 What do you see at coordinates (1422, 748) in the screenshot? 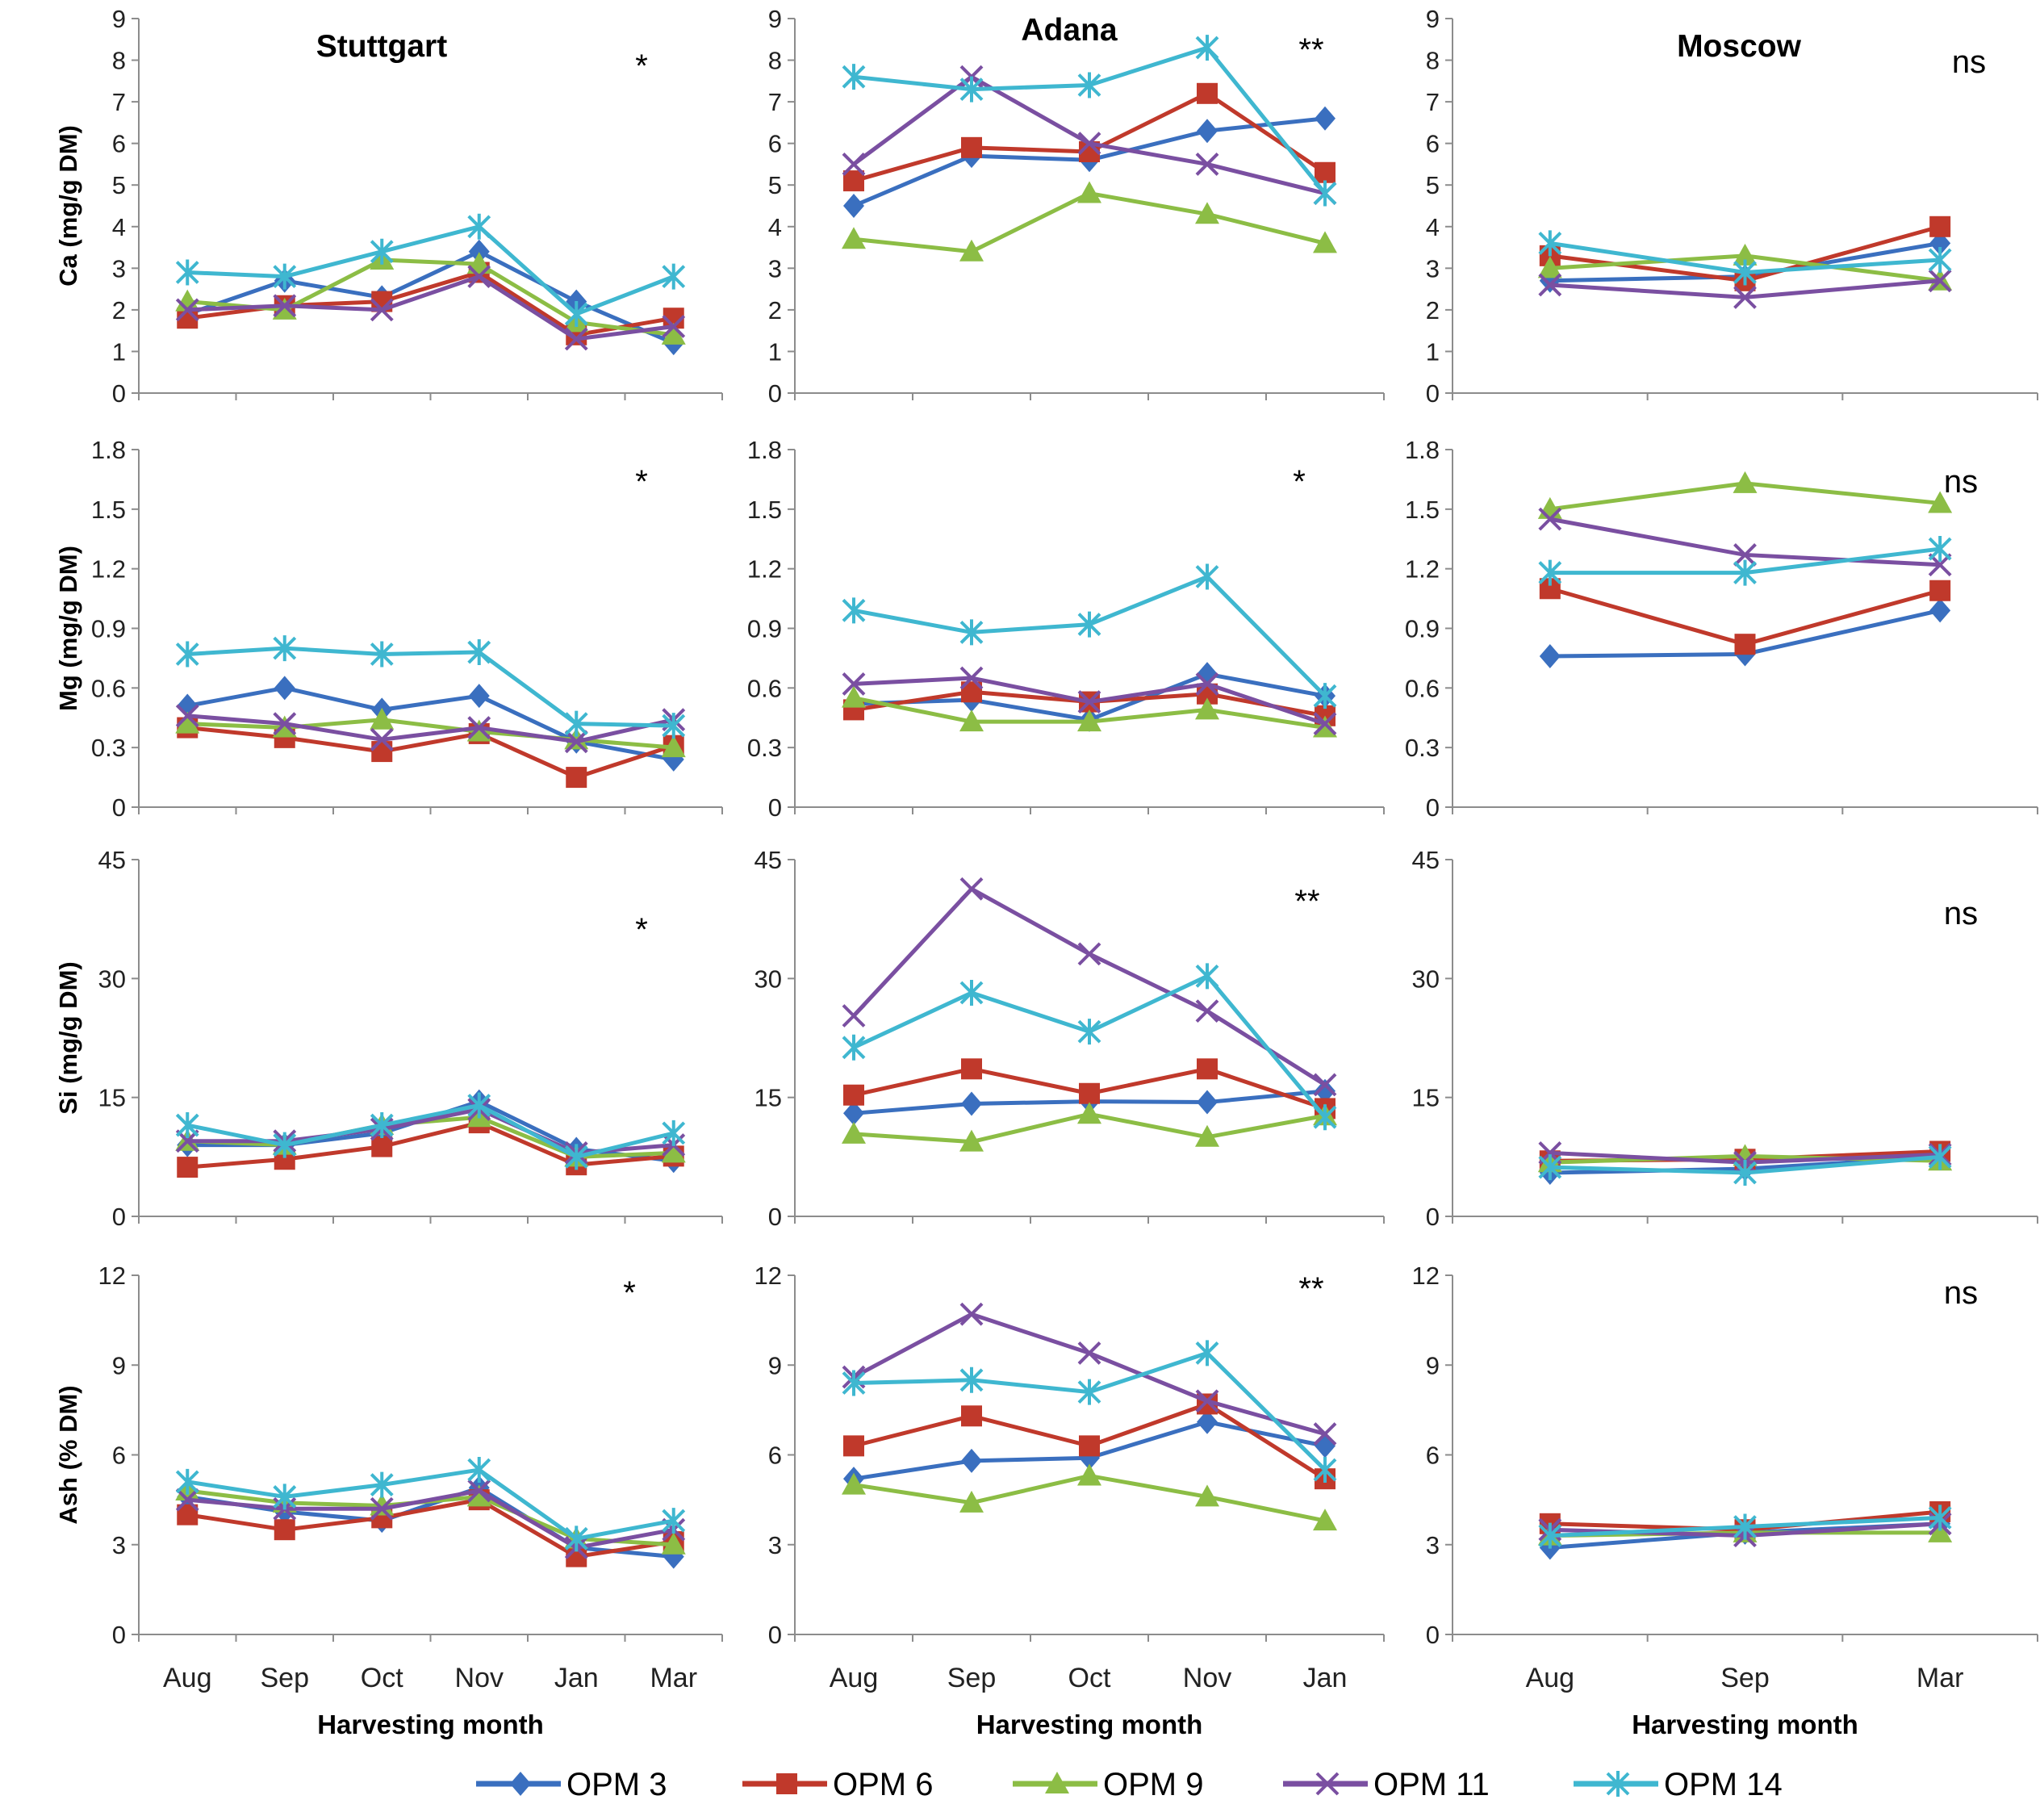
I see `y-tick-label: 0.3` at bounding box center [1422, 748].